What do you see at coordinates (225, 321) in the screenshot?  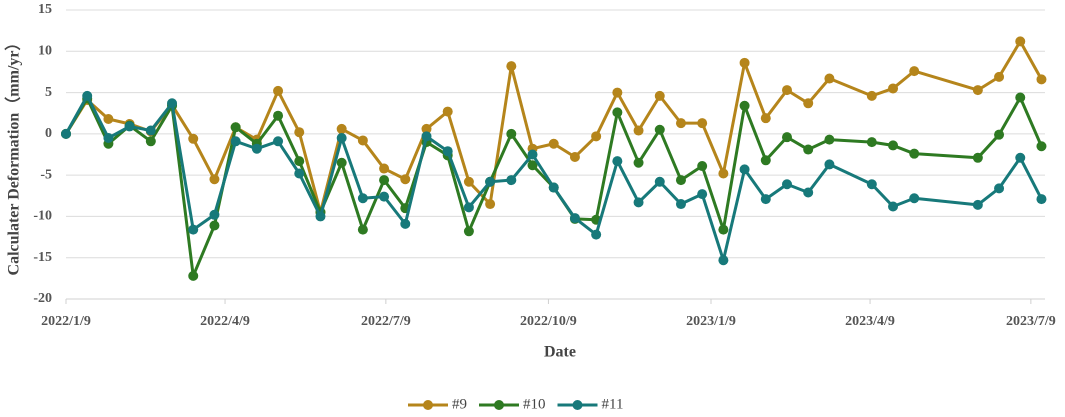 I see `x-tick-label: 2022/4/9` at bounding box center [225, 321].